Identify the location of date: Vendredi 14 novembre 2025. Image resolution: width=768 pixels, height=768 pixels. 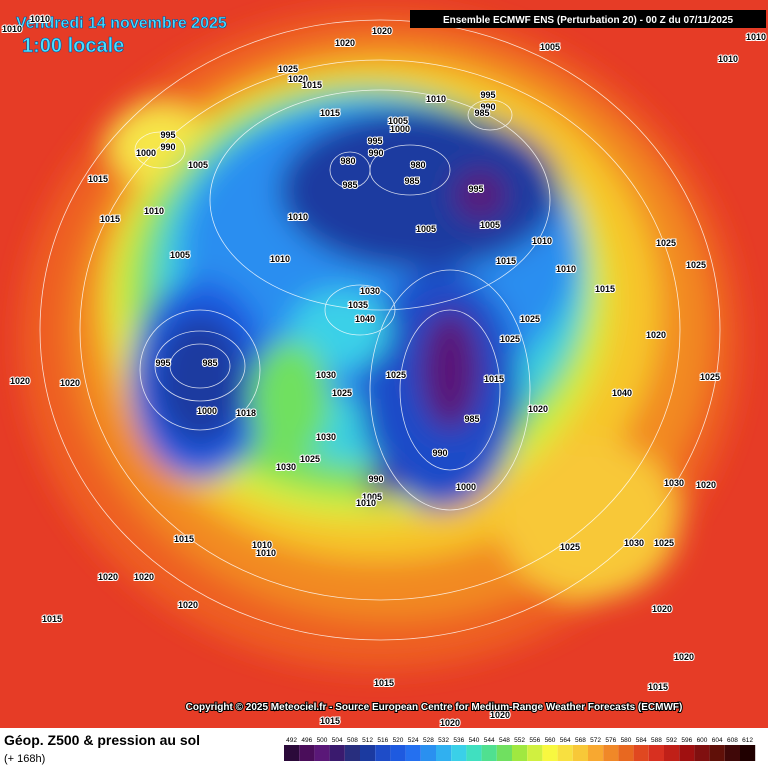
(121, 23).